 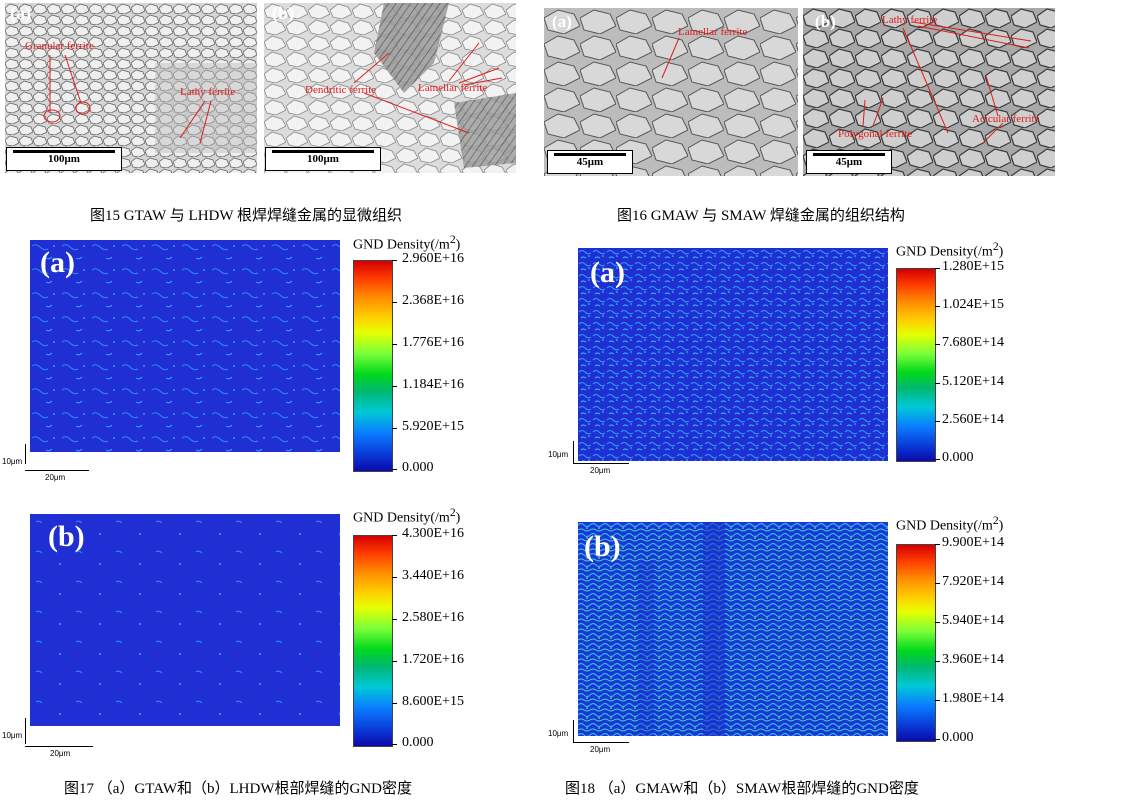 I want to click on fig16-micrograph-b, so click(x=929, y=92).